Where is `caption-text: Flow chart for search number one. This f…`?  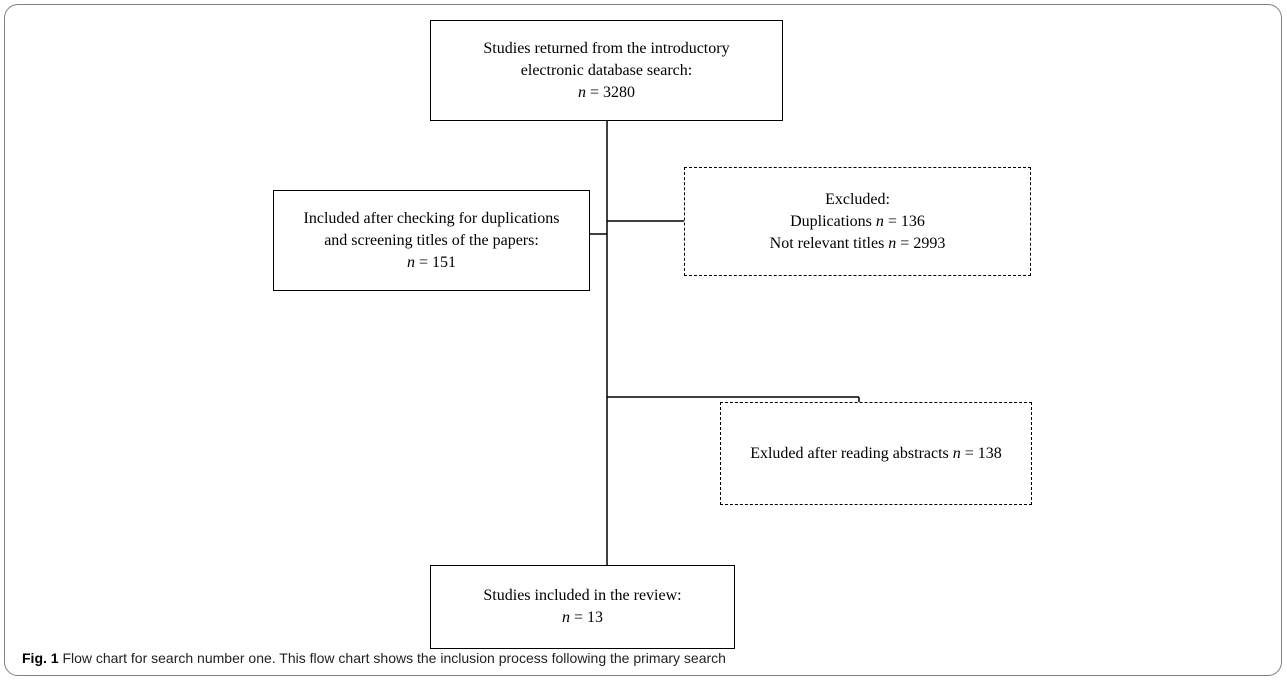 caption-text: Flow chart for search number one. This f… is located at coordinates (392, 658).